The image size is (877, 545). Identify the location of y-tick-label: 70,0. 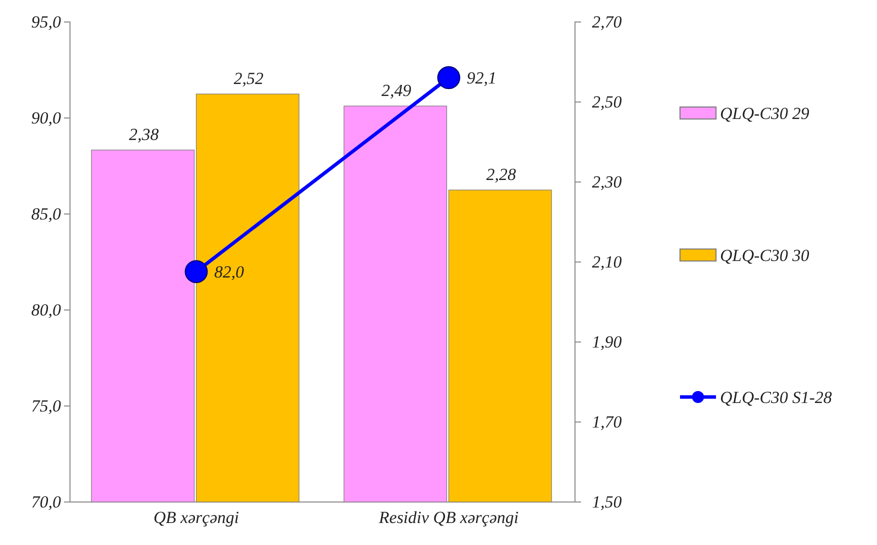
(46, 502).